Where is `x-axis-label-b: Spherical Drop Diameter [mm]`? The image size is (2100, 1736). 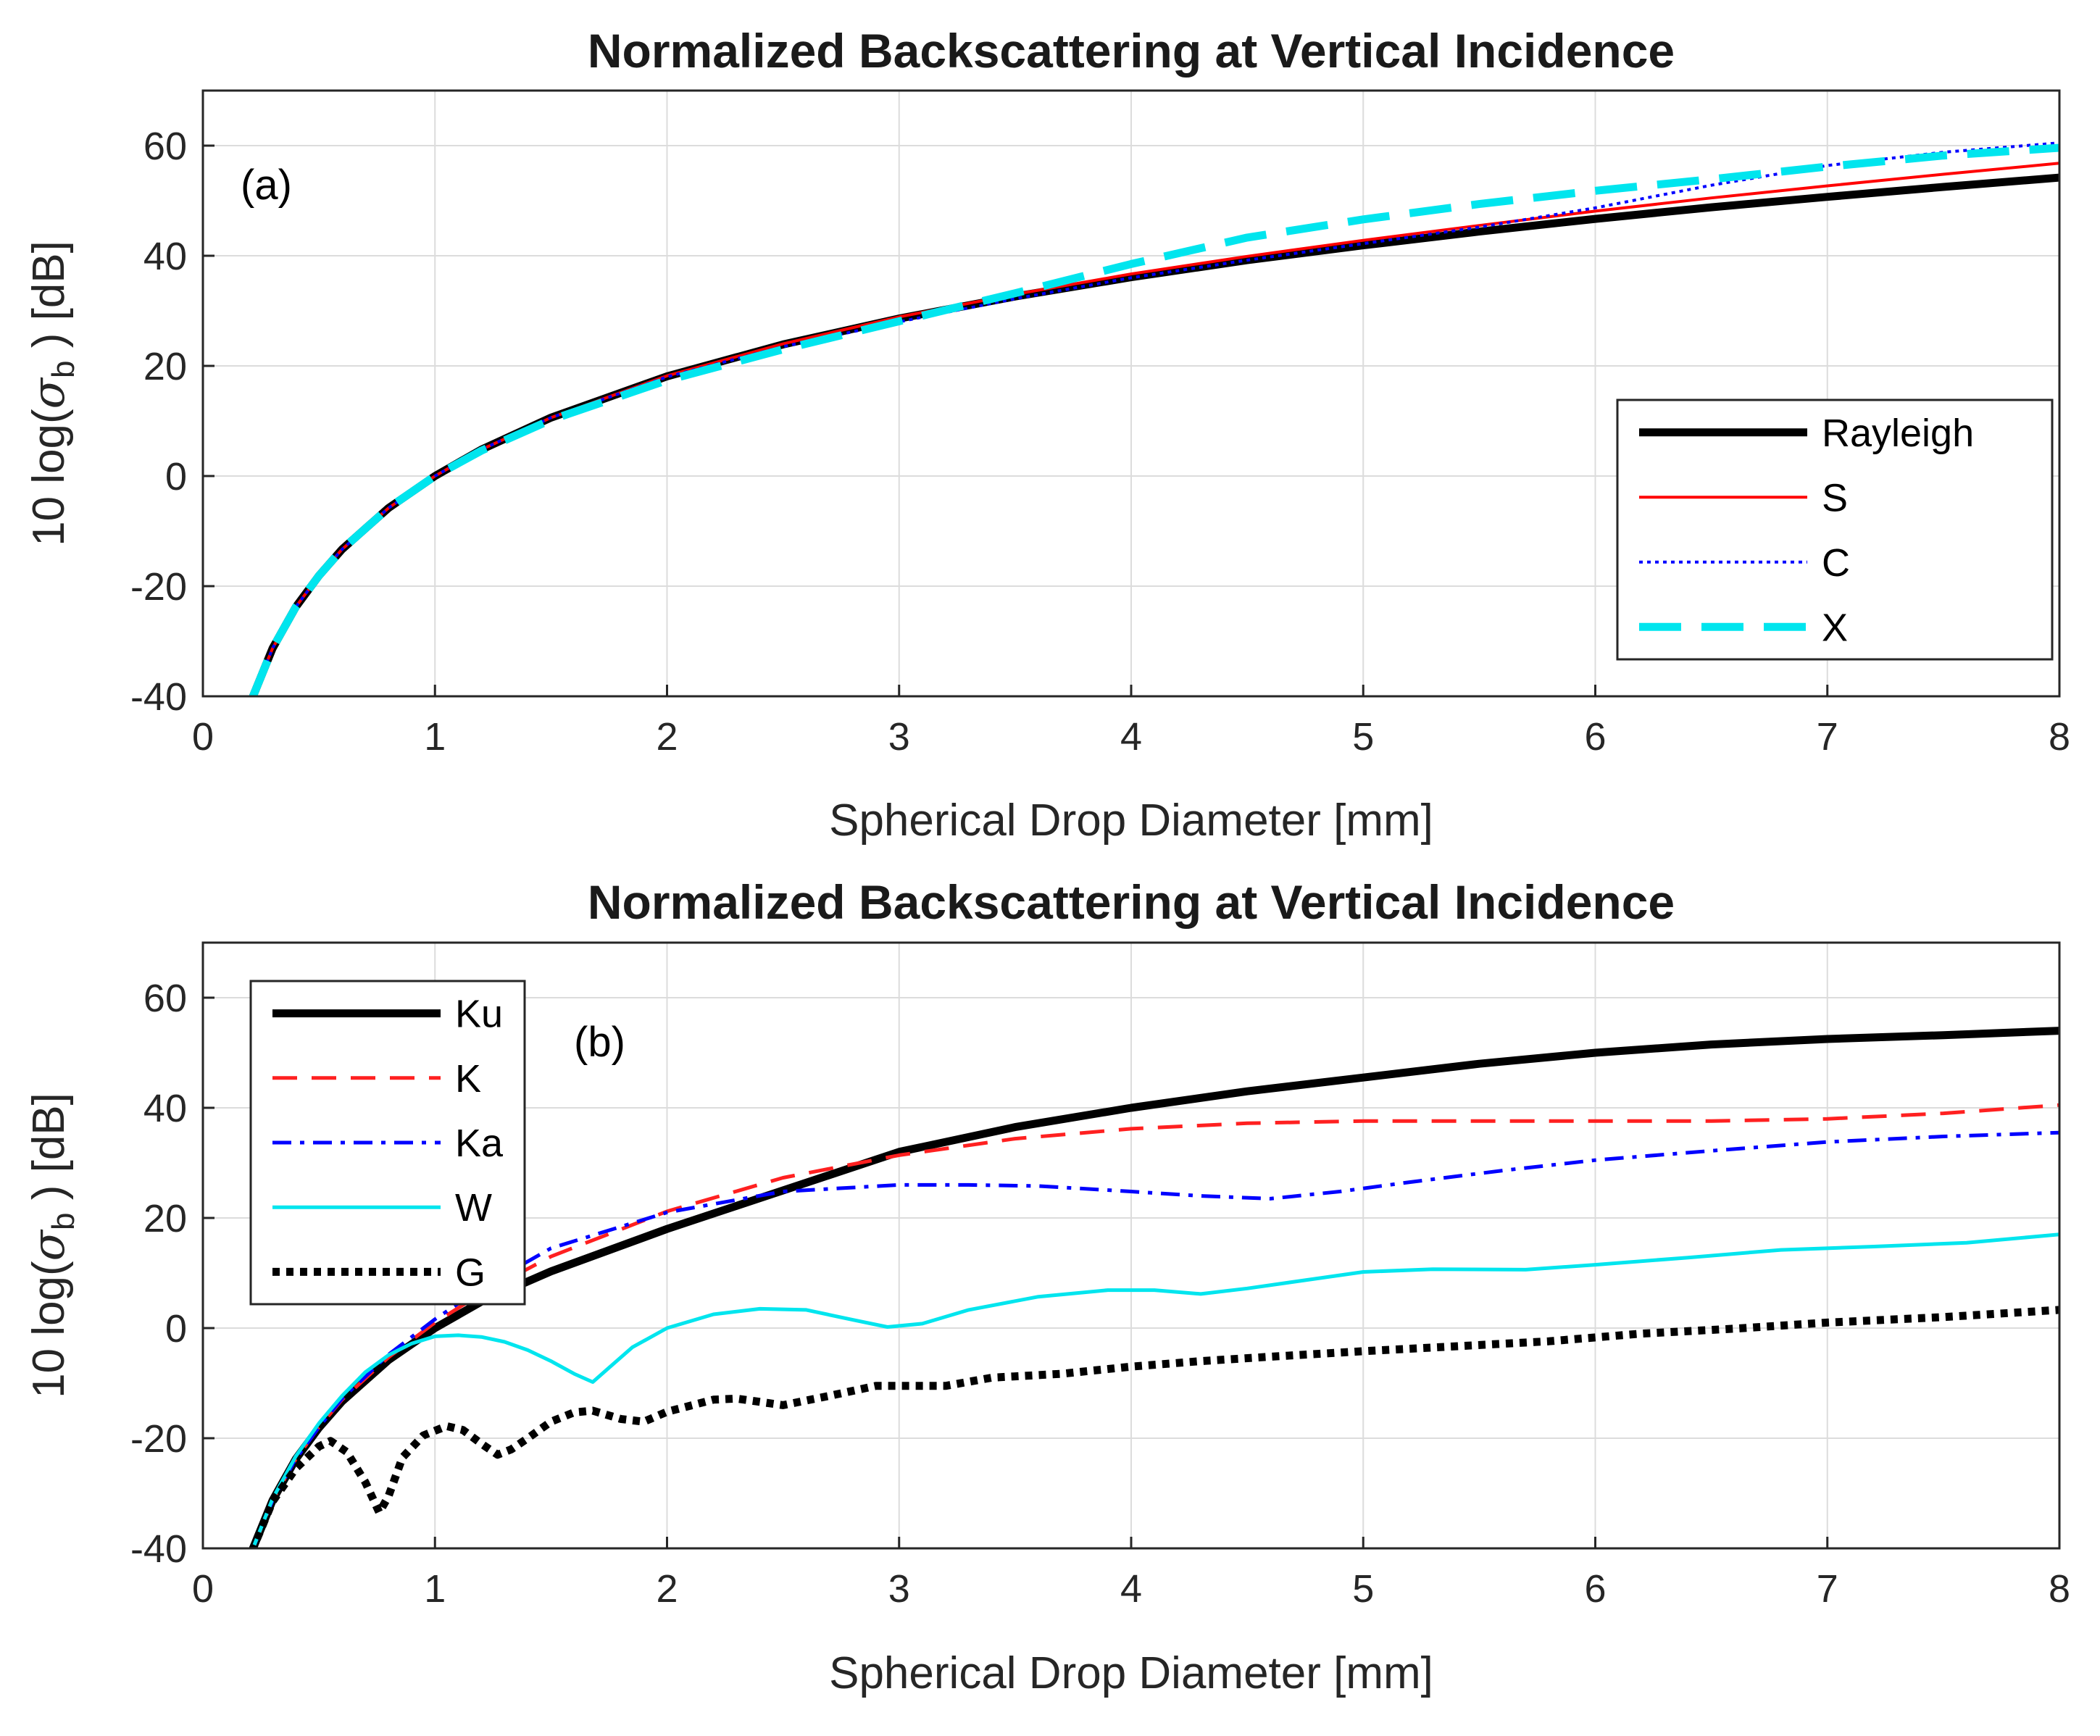
x-axis-label-b: Spherical Drop Diameter [mm] is located at coordinates (1131, 1673).